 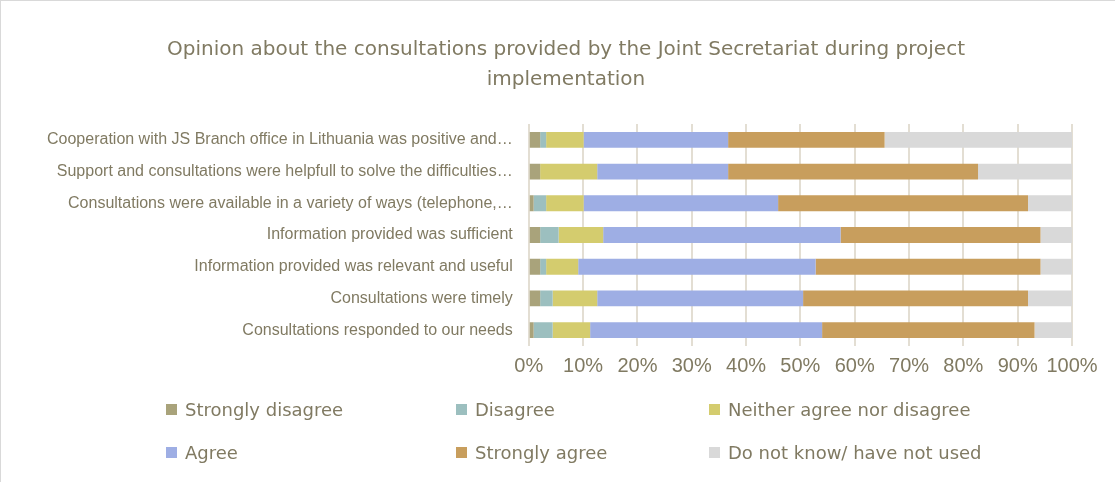 What do you see at coordinates (800, 364) in the screenshot?
I see `x-tick-label: 50%` at bounding box center [800, 364].